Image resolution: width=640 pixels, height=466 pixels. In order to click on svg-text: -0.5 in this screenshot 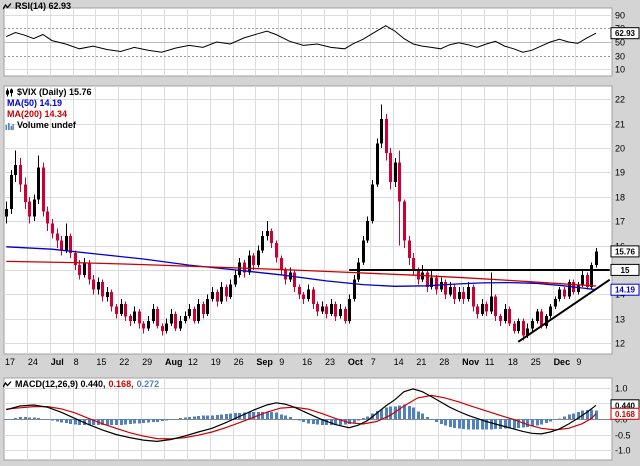, I will do `click(623, 436)`.